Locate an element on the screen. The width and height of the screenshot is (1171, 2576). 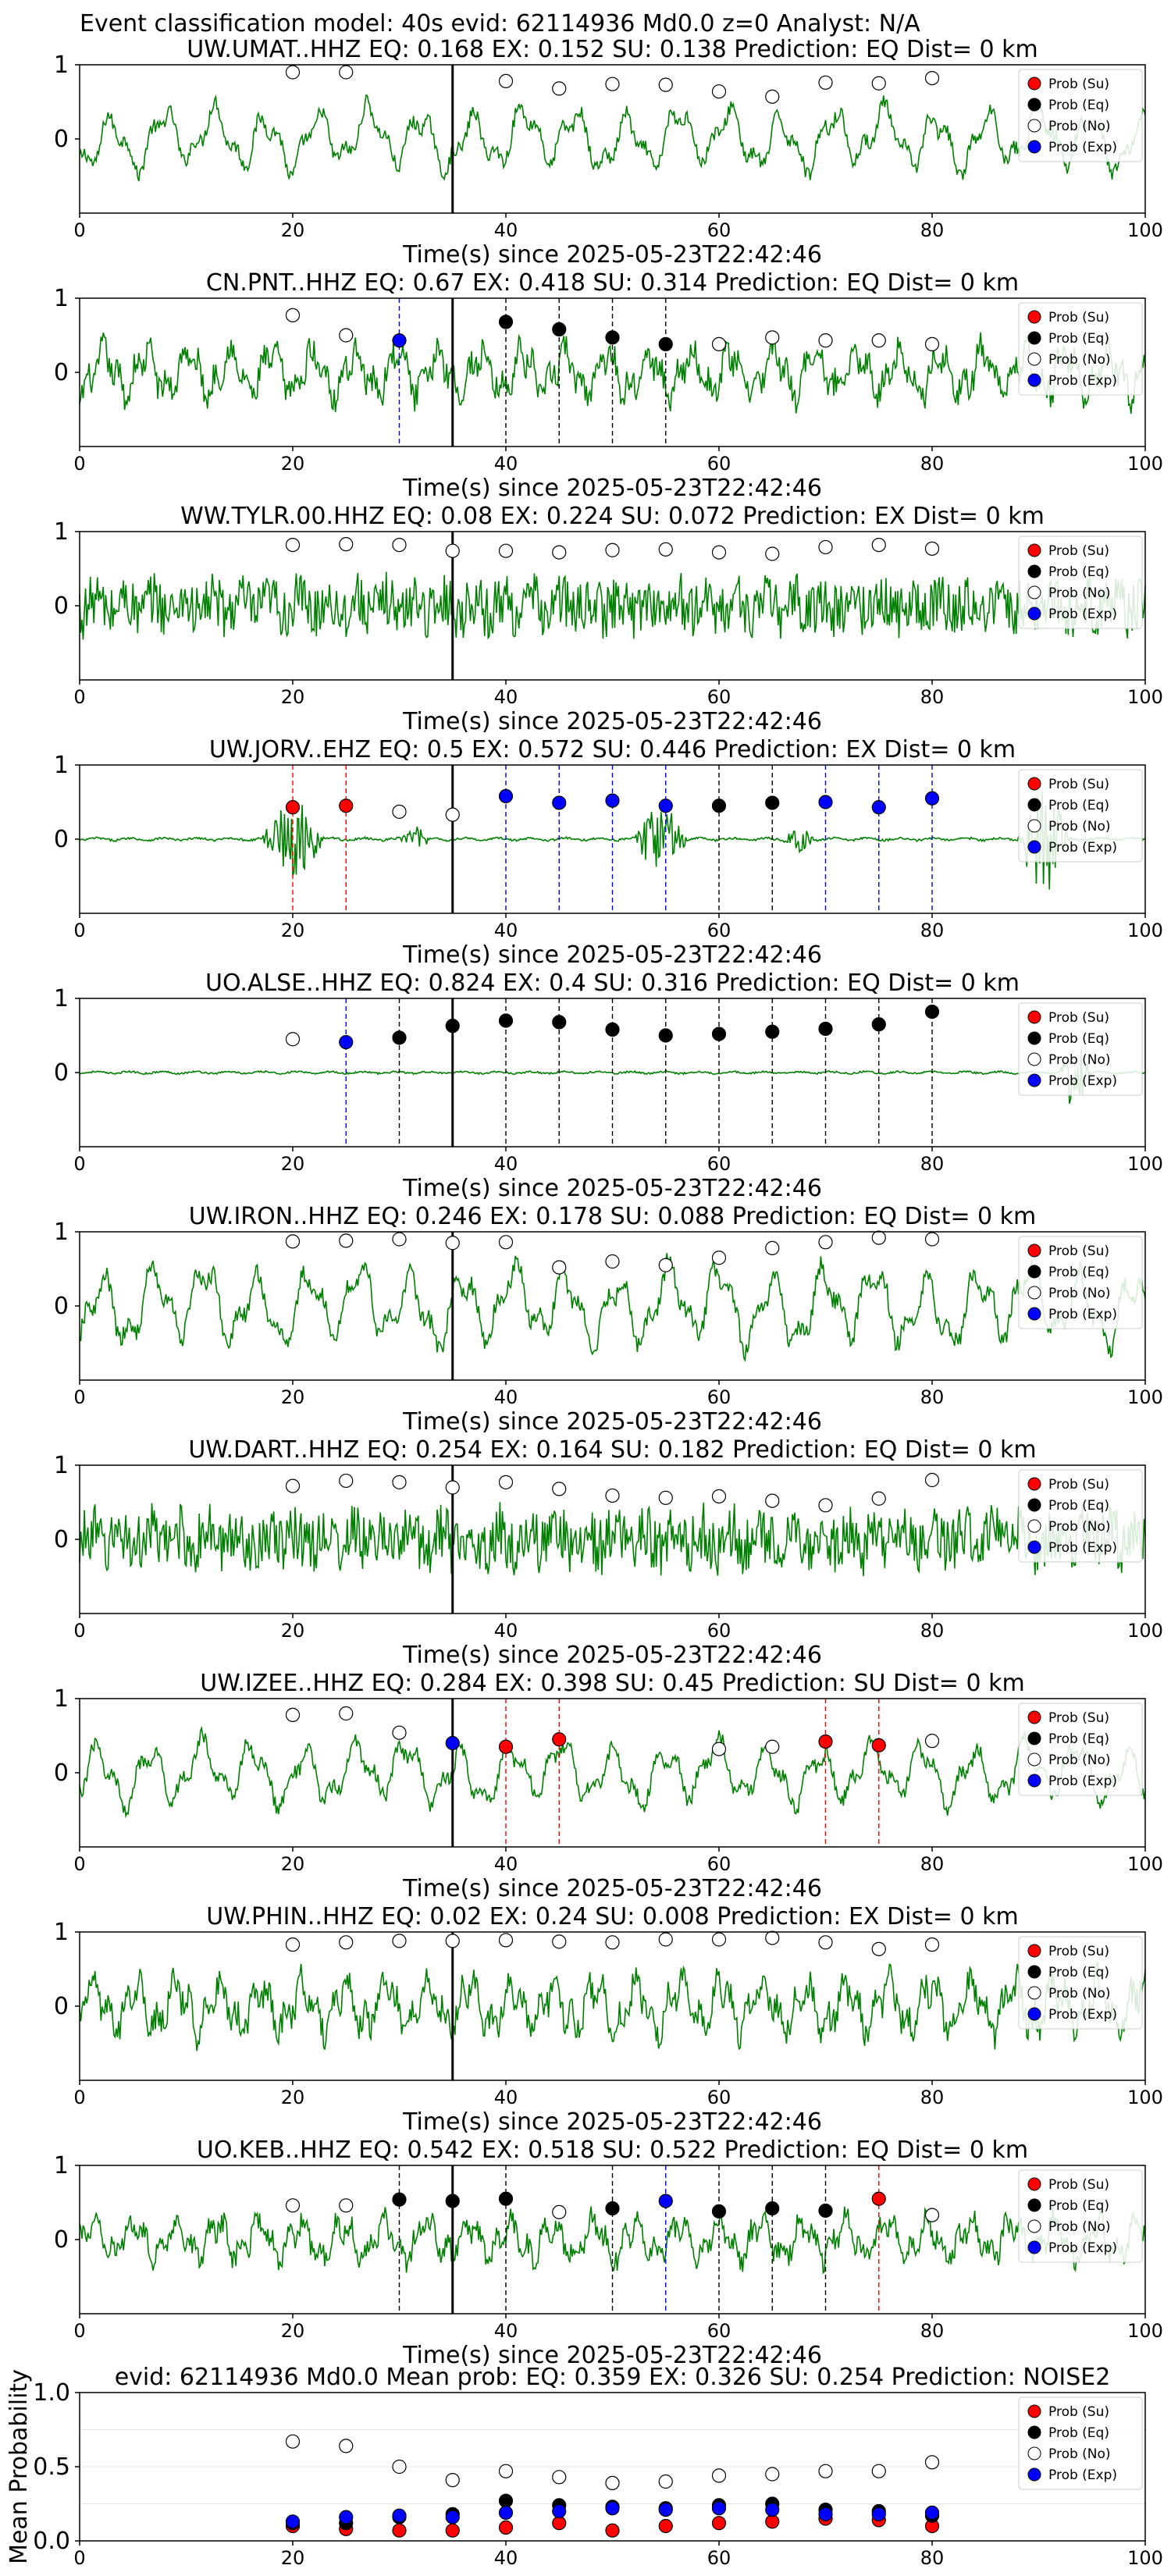
legend-marker-exp is located at coordinates (1034, 1781).